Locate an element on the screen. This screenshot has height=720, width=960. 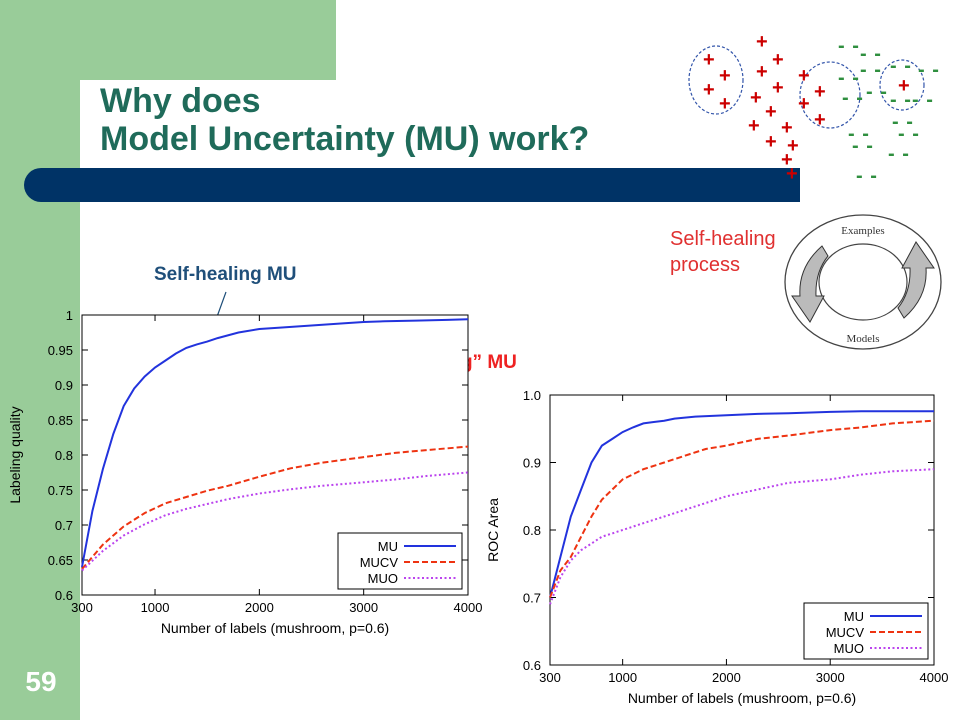
slide-title: Why does Model Uncertainty (MU) work? is located at coordinates (344, 120).